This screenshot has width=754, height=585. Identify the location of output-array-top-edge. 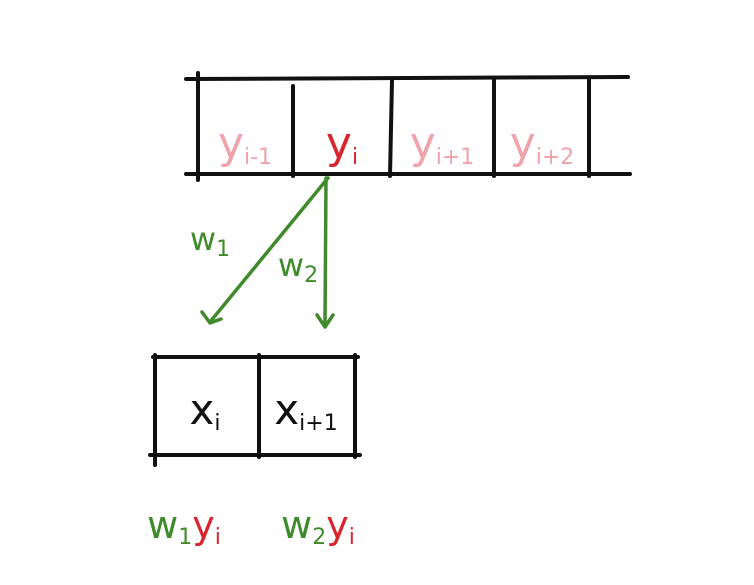
(407, 78).